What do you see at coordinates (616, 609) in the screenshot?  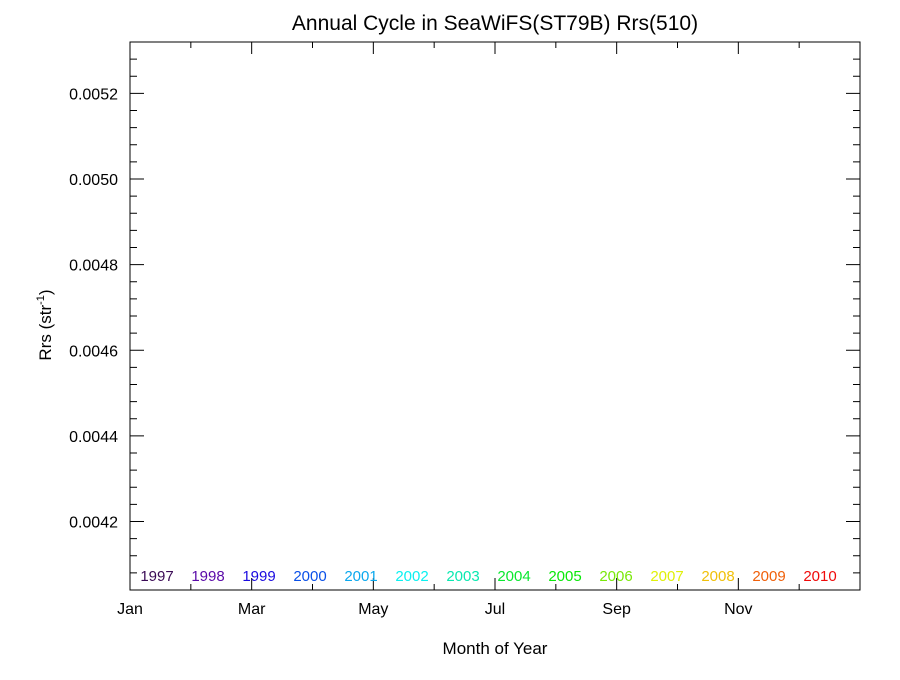 I see `x-tick-label: Sep` at bounding box center [616, 609].